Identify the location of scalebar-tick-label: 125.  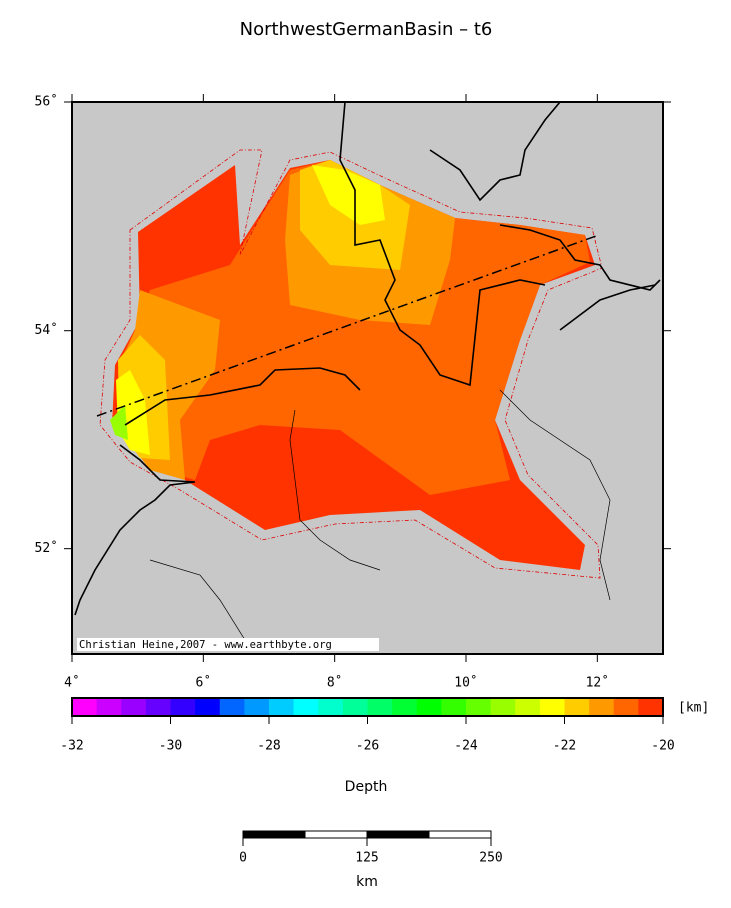
(366, 858).